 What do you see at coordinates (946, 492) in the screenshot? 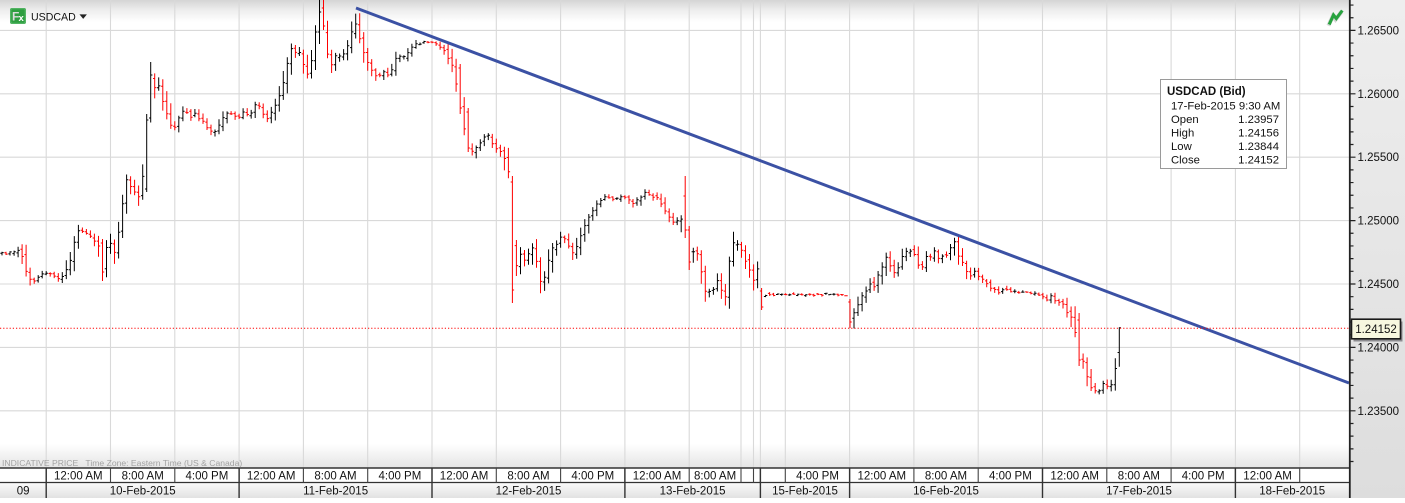
I see `svg-text: 16-Feb-2015` at bounding box center [946, 492].